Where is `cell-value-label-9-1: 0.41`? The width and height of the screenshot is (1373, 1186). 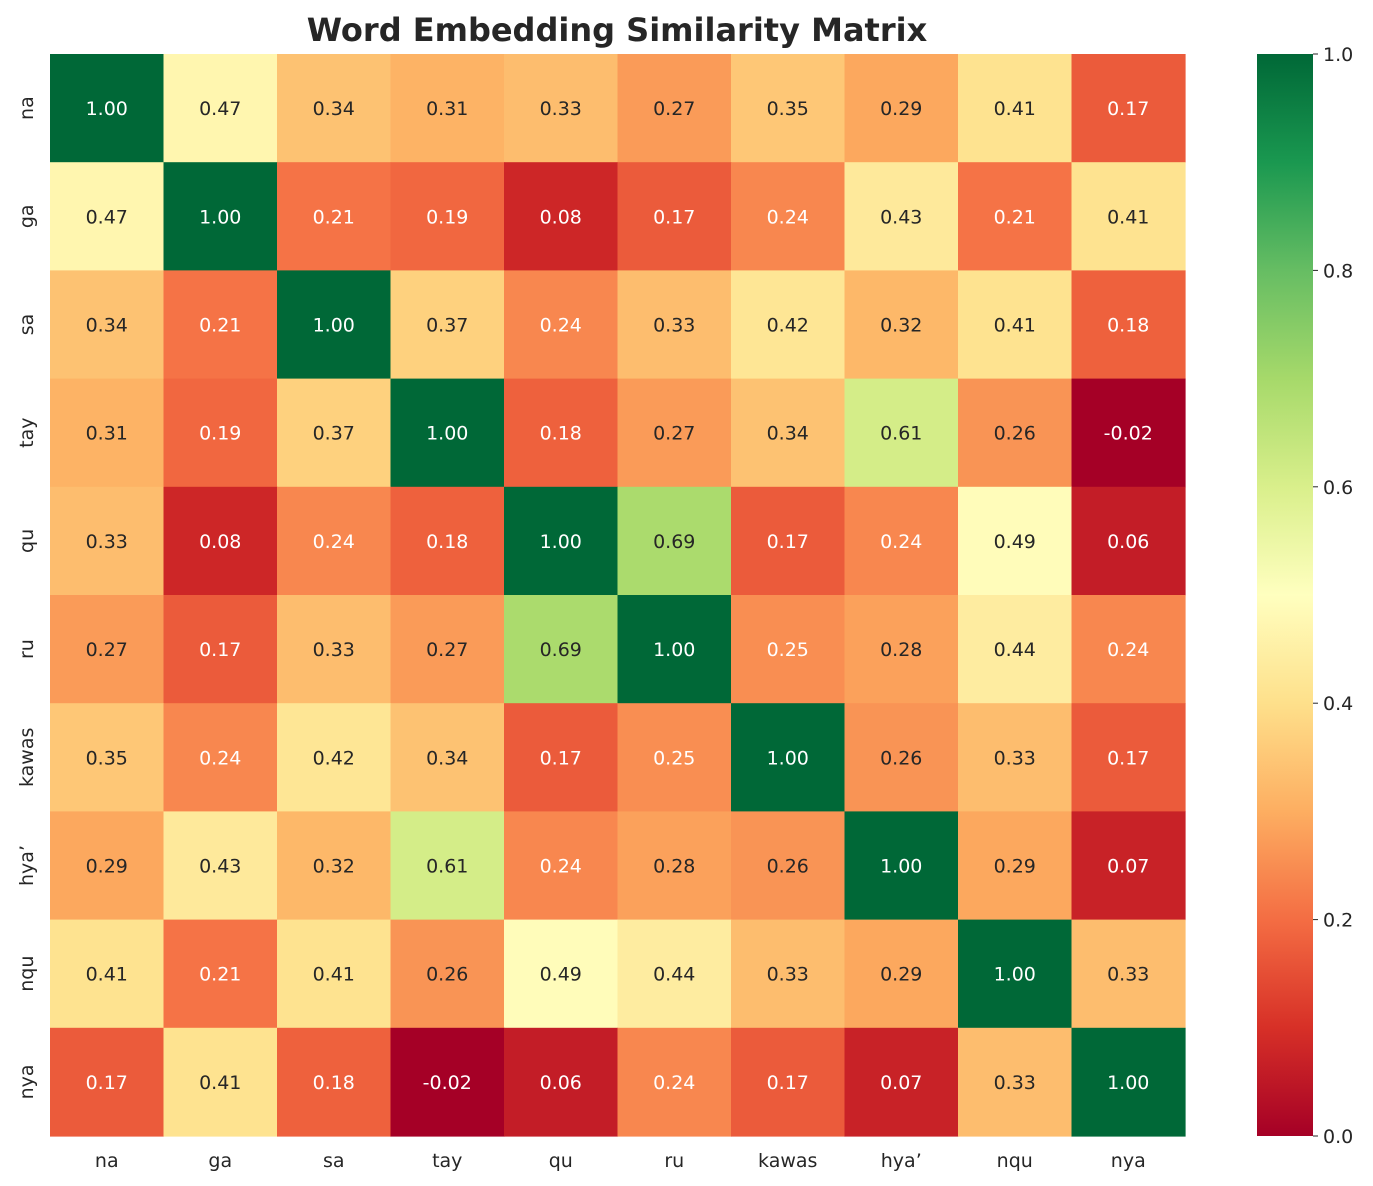 cell-value-label-9-1: 0.41 is located at coordinates (220, 1083).